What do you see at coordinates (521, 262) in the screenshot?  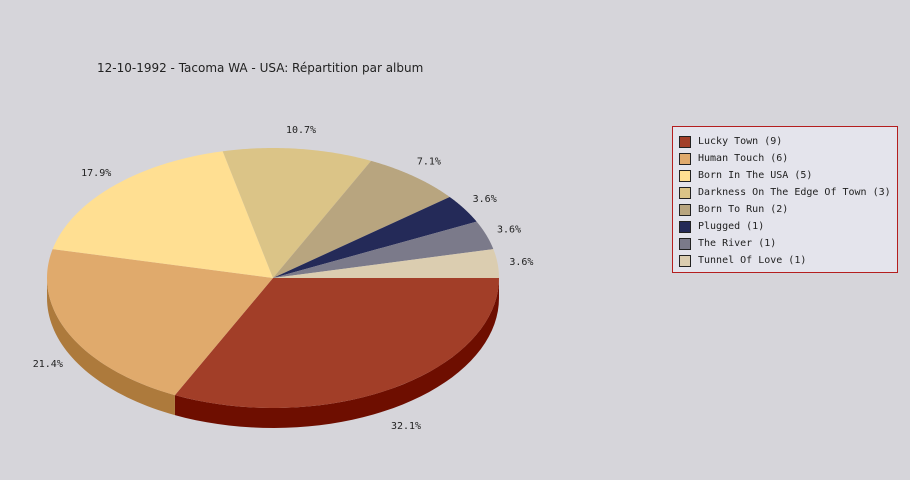 I see `pct-label-tunnel-of-love: 3.6%` at bounding box center [521, 262].